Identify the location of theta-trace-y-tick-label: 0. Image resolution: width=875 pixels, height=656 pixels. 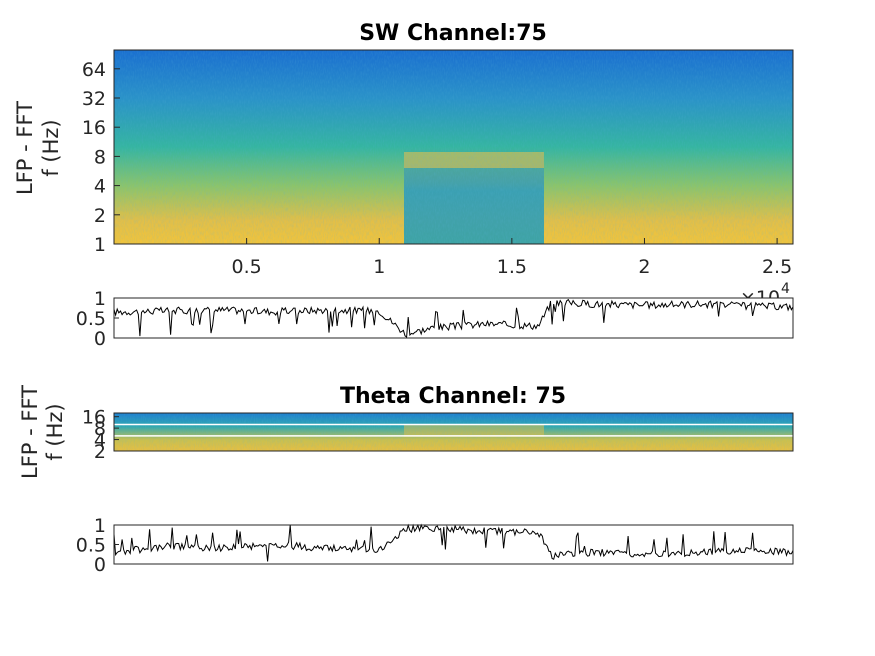
(100, 565).